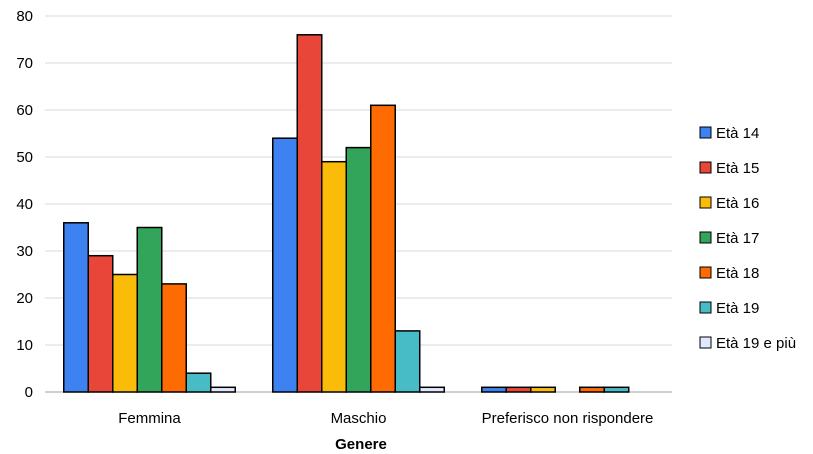 The image size is (813, 454). What do you see at coordinates (359, 418) in the screenshot?
I see `x-category-label: Maschio` at bounding box center [359, 418].